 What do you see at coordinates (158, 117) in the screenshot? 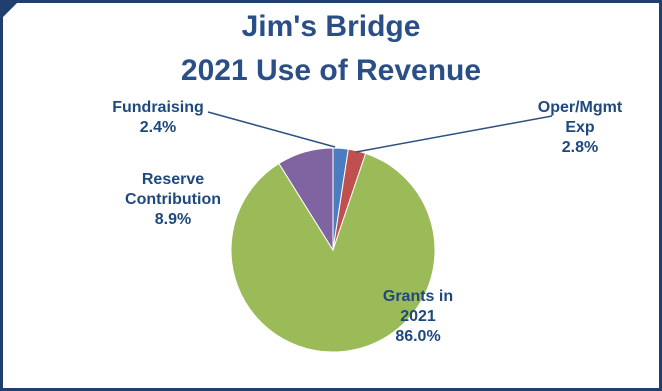
I see `slice-label-0: Fundraising 2.4%` at bounding box center [158, 117].